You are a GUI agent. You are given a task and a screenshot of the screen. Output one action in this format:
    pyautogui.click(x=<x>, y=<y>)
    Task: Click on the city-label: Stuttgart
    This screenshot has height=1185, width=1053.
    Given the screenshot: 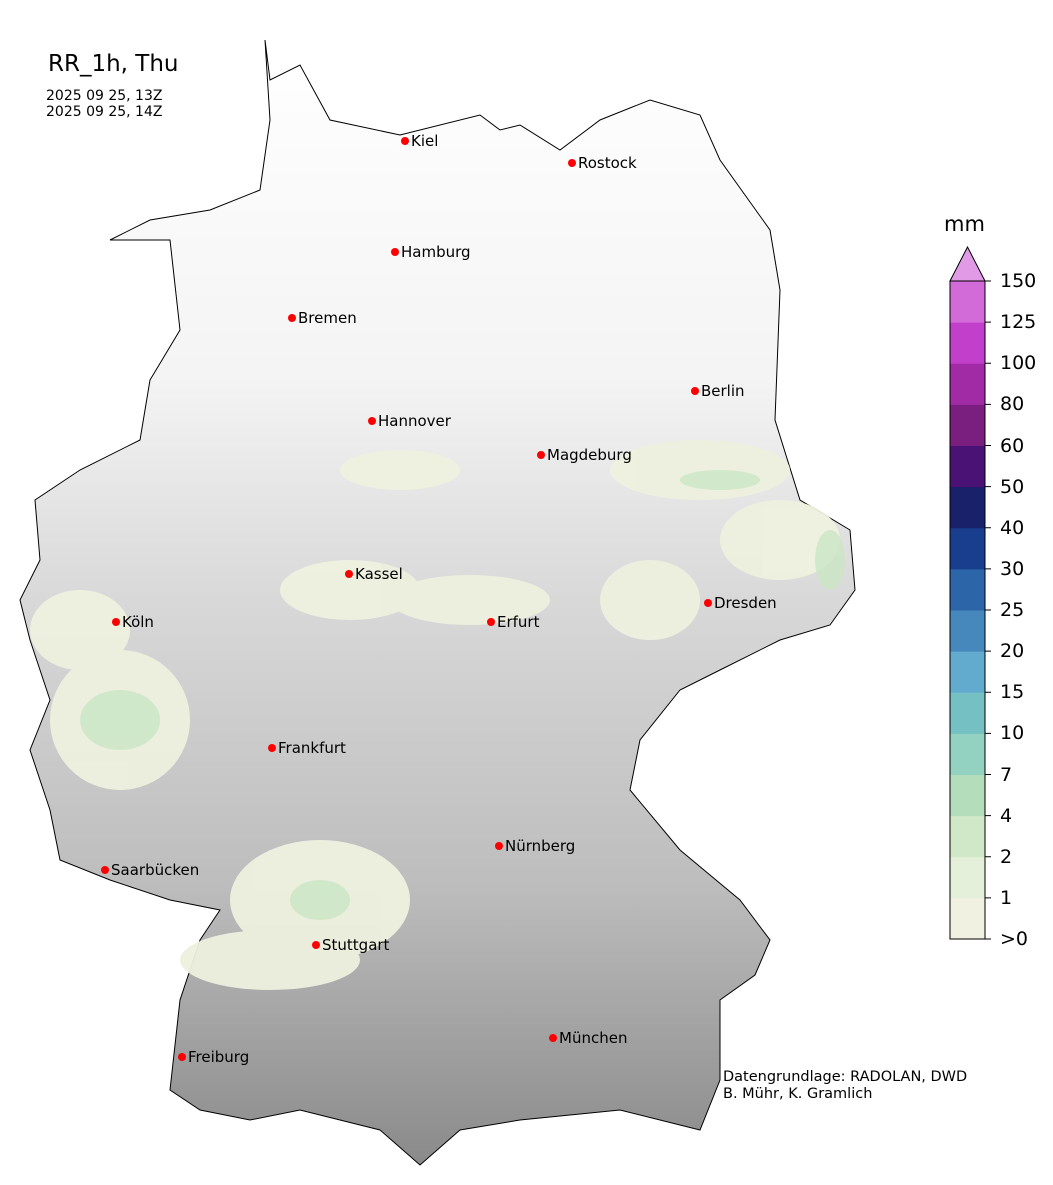 What is the action you would take?
    pyautogui.click(x=356, y=945)
    